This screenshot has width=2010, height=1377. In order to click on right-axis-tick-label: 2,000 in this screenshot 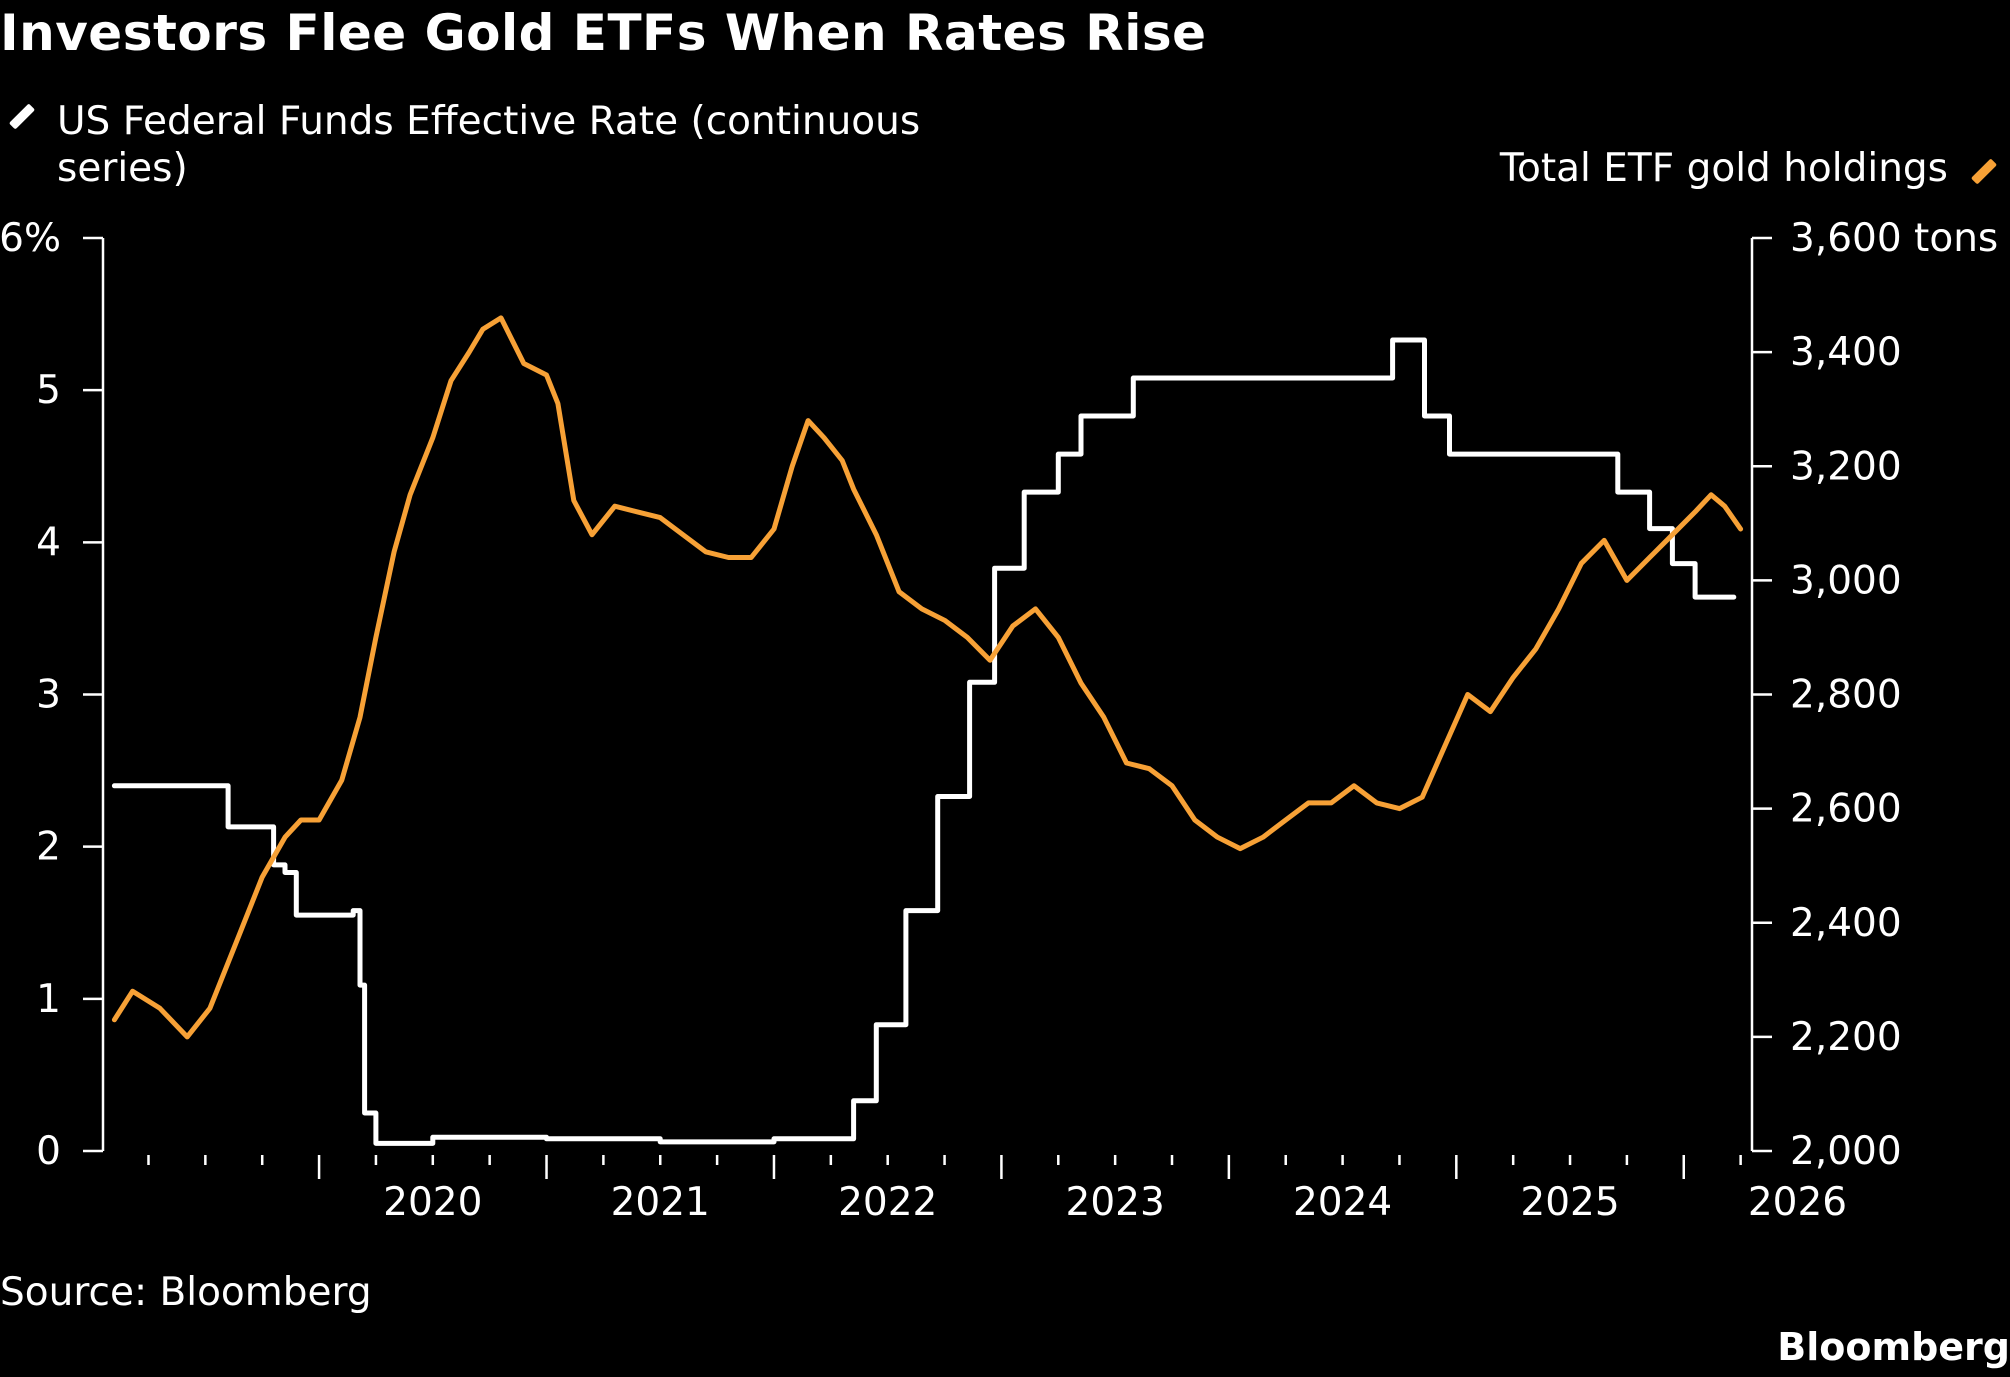, I will do `click(1846, 1151)`.